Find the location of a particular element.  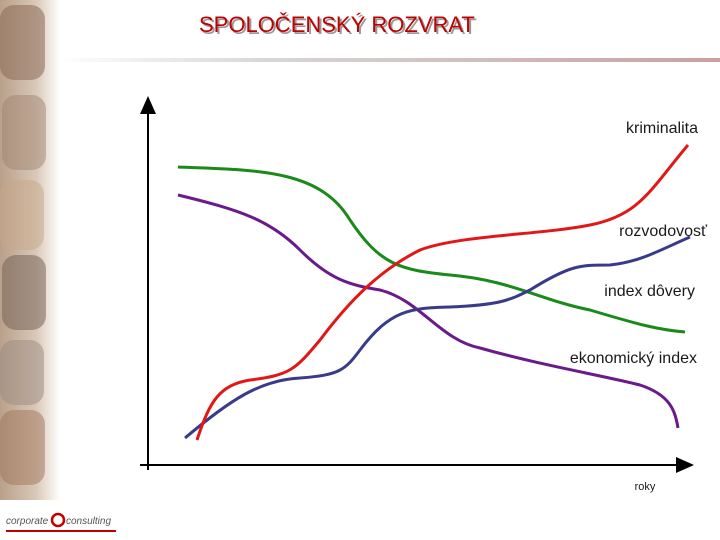

photo-strip is located at coordinates (30, 250).